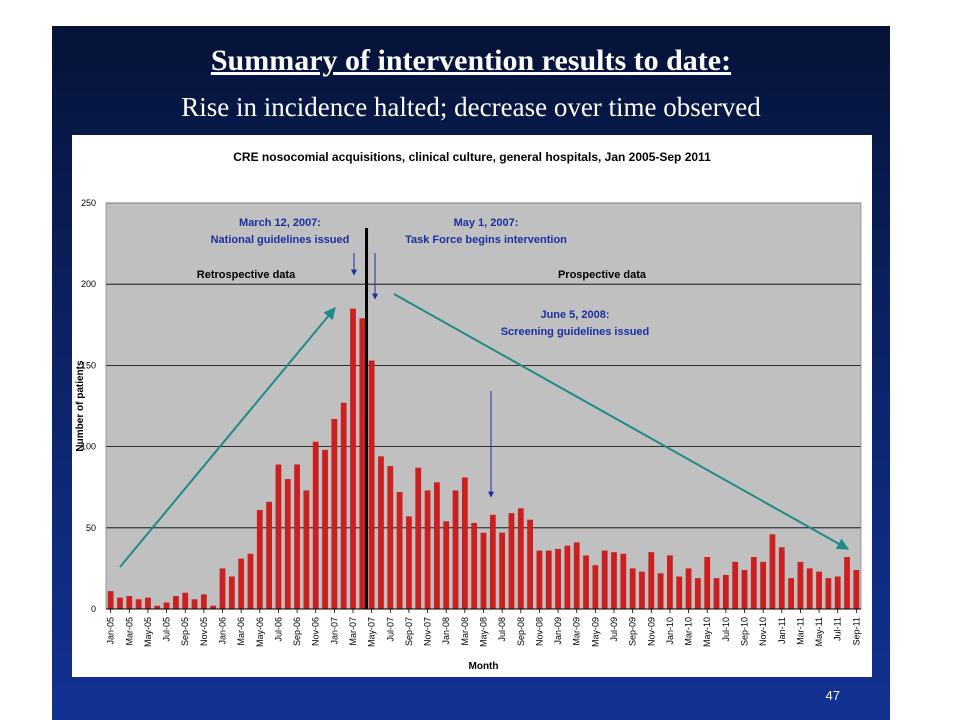 This screenshot has width=960, height=720. What do you see at coordinates (707, 632) in the screenshot?
I see `x-tick-label: May-10` at bounding box center [707, 632].